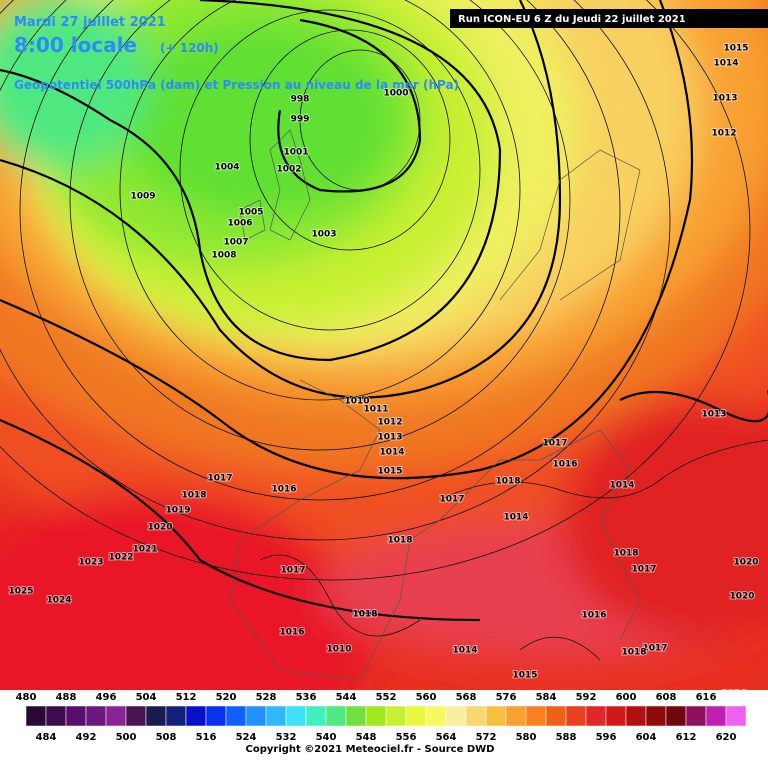 The height and width of the screenshot is (768, 768). What do you see at coordinates (288, 170) in the screenshot?
I see `isobar-label: 1002` at bounding box center [288, 170].